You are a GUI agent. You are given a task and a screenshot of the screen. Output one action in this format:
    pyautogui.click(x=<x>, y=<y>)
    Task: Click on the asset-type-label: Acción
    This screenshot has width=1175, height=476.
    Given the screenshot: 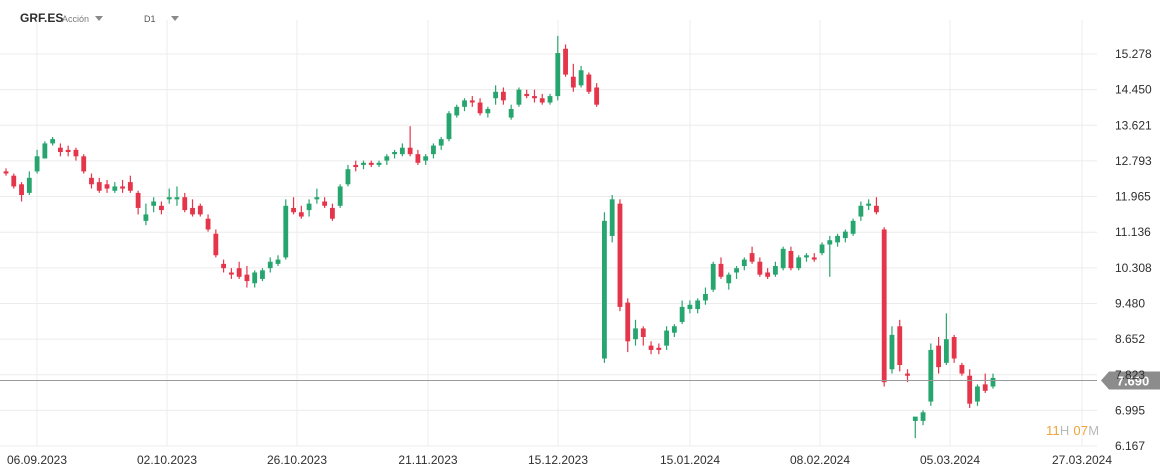 What is the action you would take?
    pyautogui.click(x=76, y=19)
    